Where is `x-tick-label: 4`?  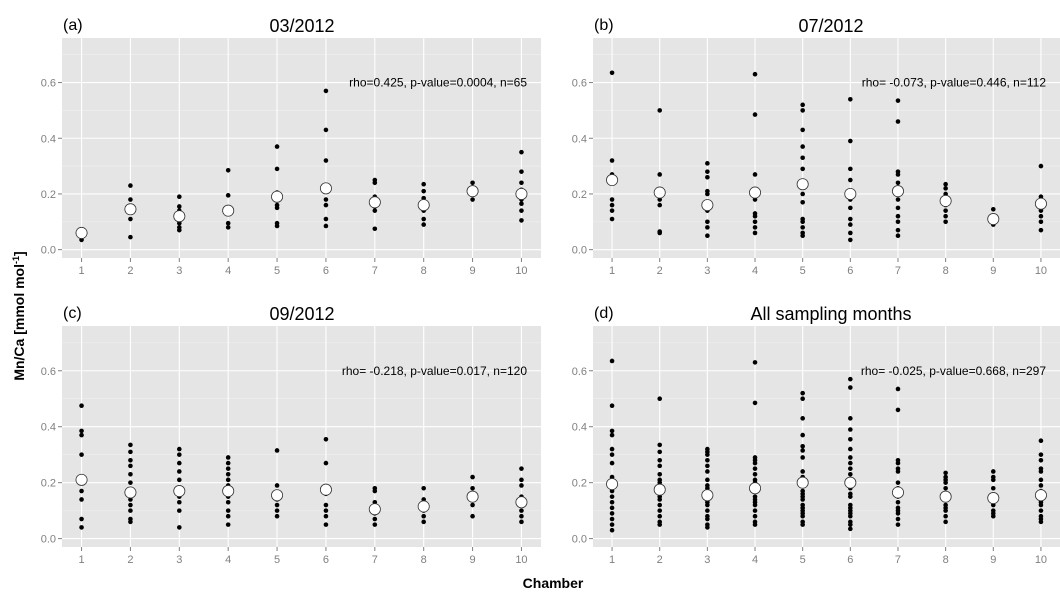 x-tick-label: 4 is located at coordinates (755, 560).